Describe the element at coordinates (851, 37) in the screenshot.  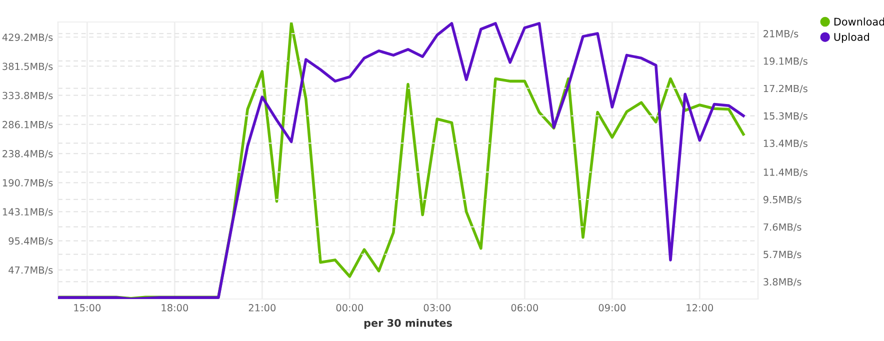
I see `legend-label: Upload` at that location.